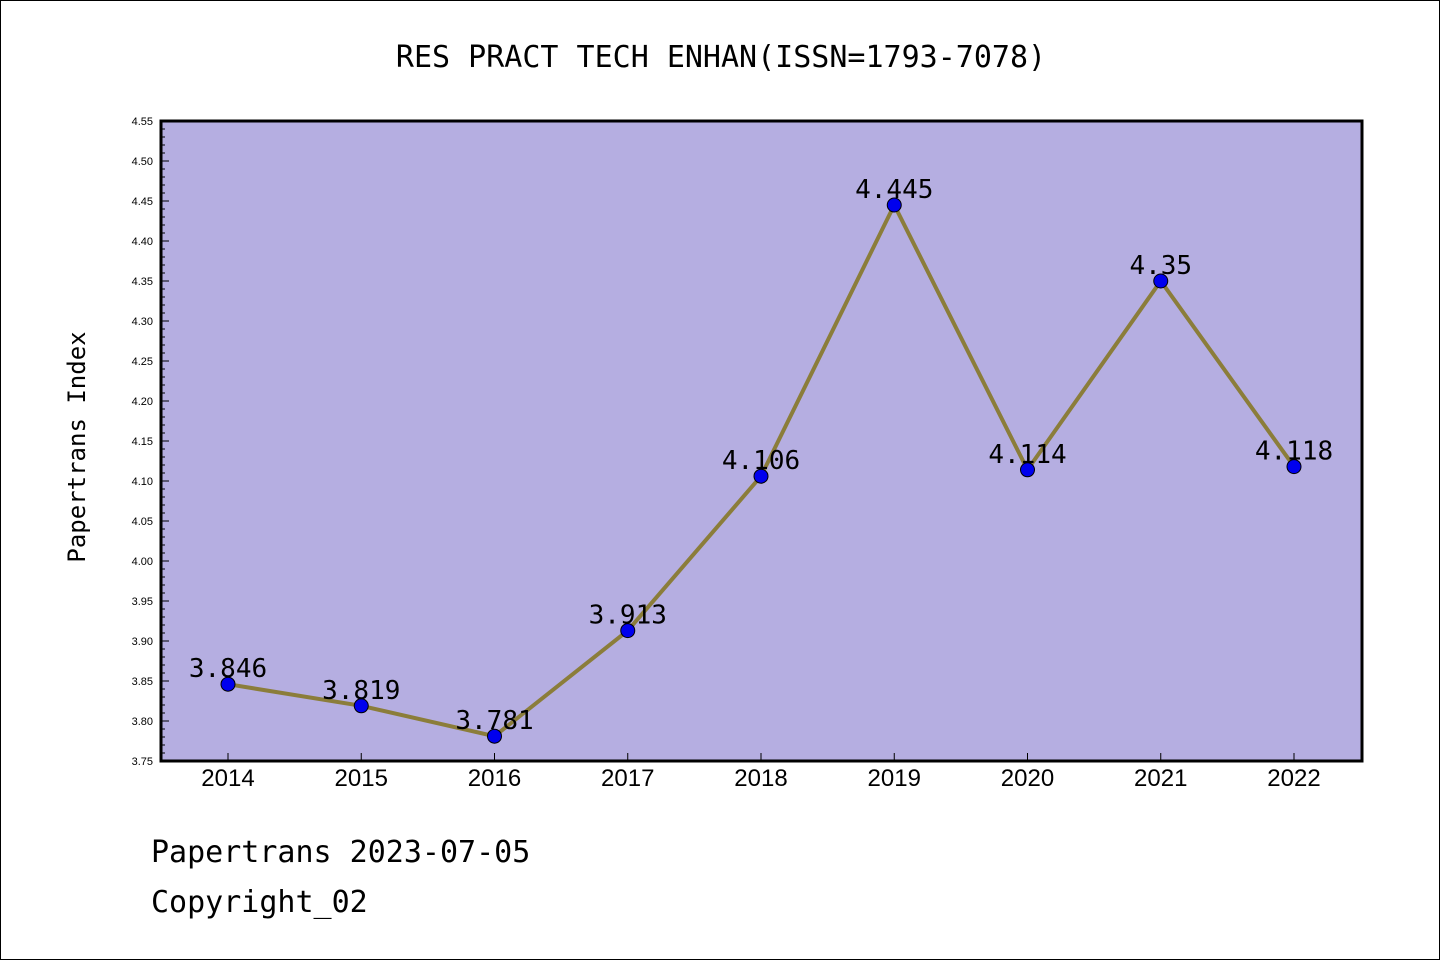 The height and width of the screenshot is (960, 1440). I want to click on y-tick-label: 3.95, so click(142, 602).